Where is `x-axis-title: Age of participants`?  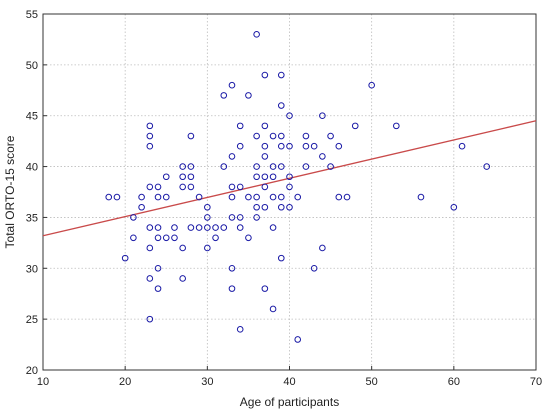 x-axis-title: Age of participants is located at coordinates (289, 402).